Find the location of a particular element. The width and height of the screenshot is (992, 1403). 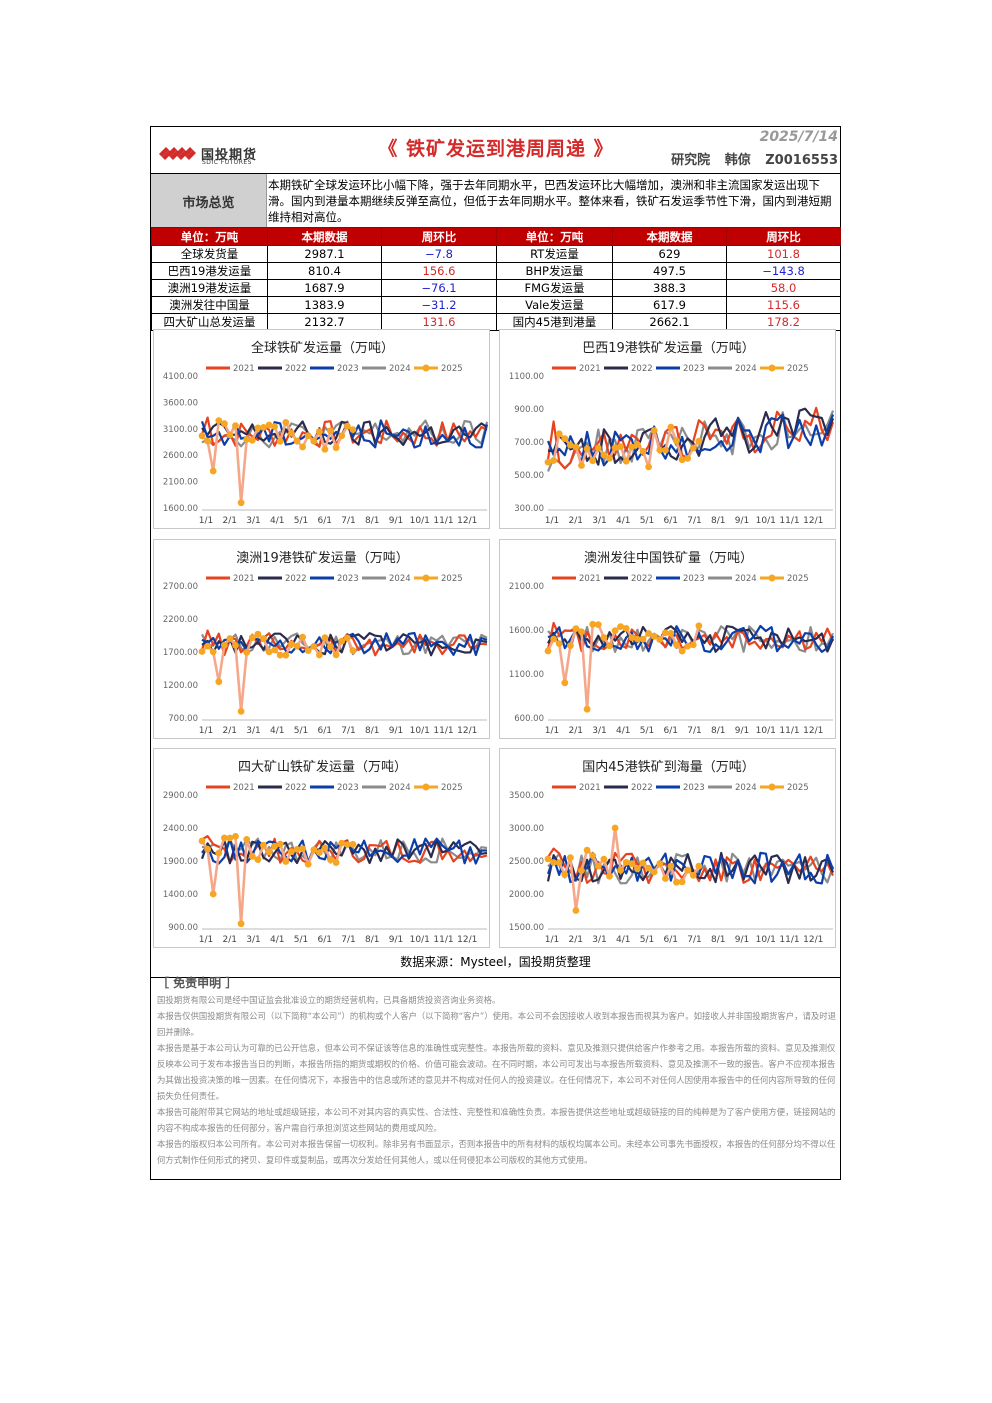

y-tick-label: 1700.00 is located at coordinates (180, 653).